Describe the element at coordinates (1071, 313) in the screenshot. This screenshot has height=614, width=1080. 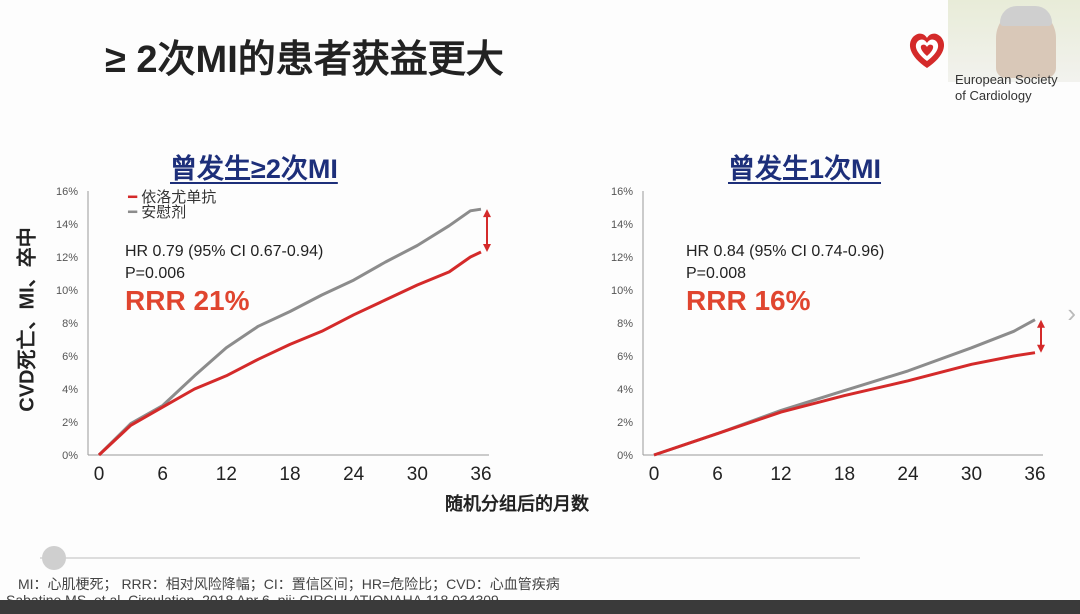
I see `next-slide-chevron-icon: ›` at that location.